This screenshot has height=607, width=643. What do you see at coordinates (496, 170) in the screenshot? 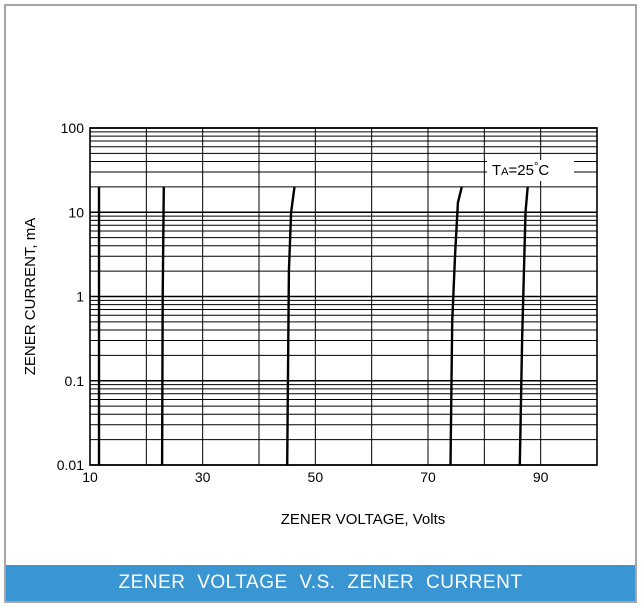
I see `annotation-prefix: T` at bounding box center [496, 170].